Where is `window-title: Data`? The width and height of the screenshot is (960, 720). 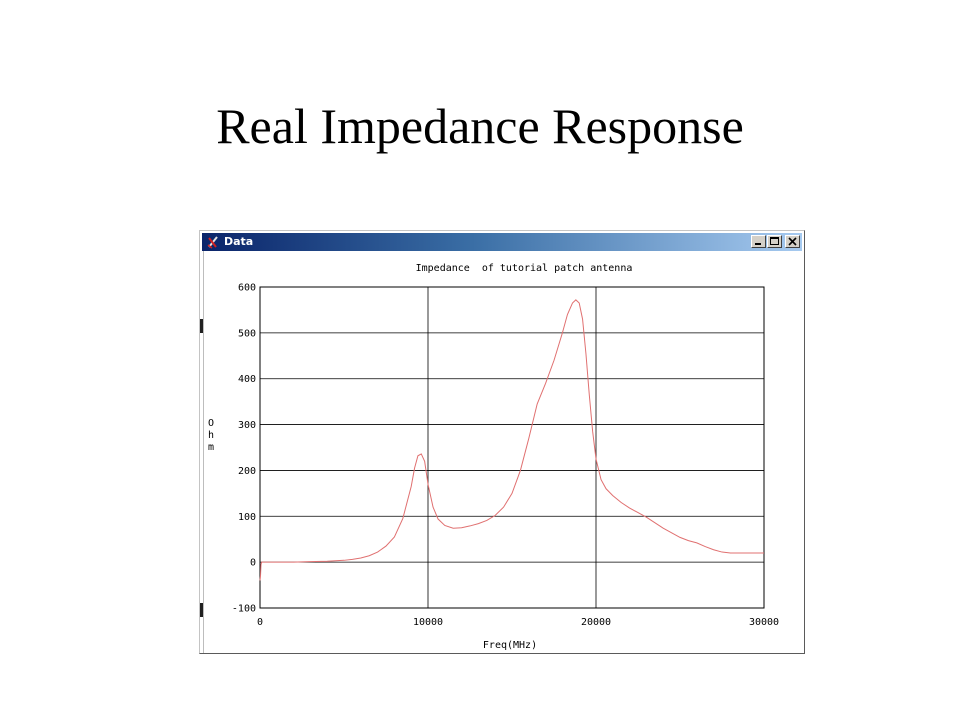 window-title: Data is located at coordinates (239, 241).